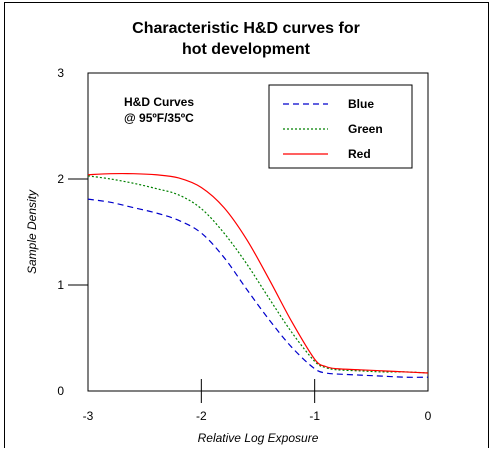 The image size is (496, 449). I want to click on chart-title-line-1: Characteristic H&D curves for, so click(246, 28).